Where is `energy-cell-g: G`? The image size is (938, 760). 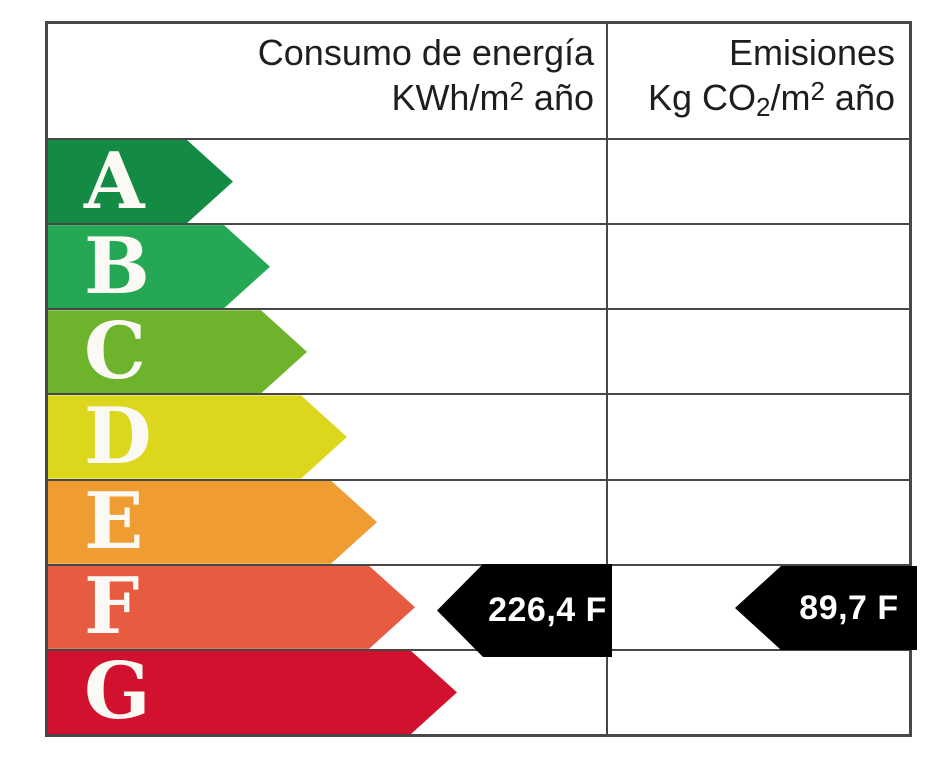 energy-cell-g: G is located at coordinates (328, 692).